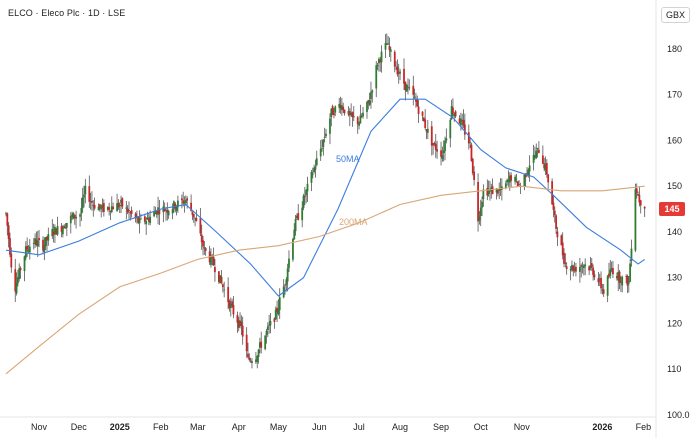 This screenshot has height=438, width=700. I want to click on y-tick-label: 150, so click(674, 186).